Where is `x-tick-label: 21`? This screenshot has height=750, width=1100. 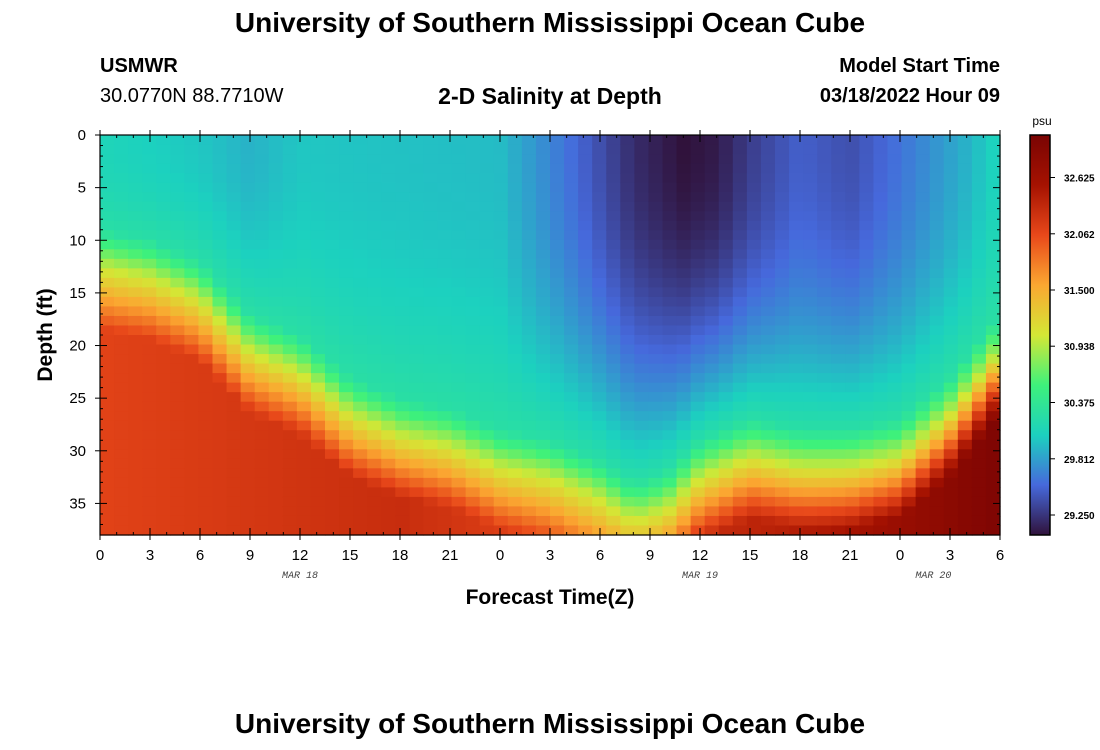
x-tick-label: 21 is located at coordinates (450, 555).